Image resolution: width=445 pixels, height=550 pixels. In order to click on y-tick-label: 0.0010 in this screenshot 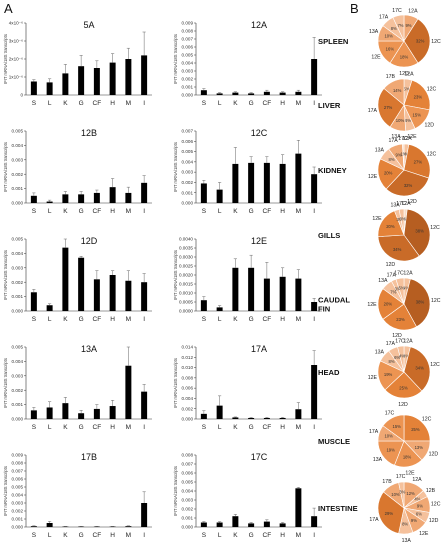, I will do `click(186, 293)`.